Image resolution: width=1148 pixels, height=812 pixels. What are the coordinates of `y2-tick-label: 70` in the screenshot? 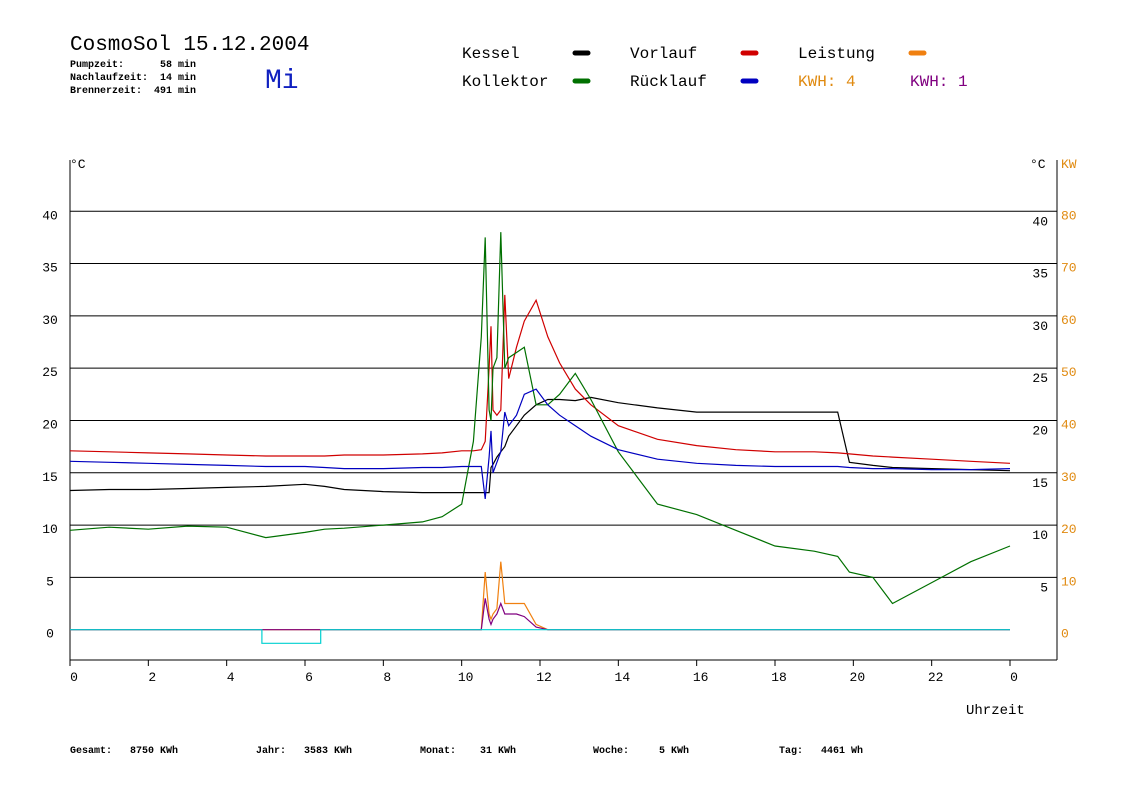 It's located at (1069, 268).